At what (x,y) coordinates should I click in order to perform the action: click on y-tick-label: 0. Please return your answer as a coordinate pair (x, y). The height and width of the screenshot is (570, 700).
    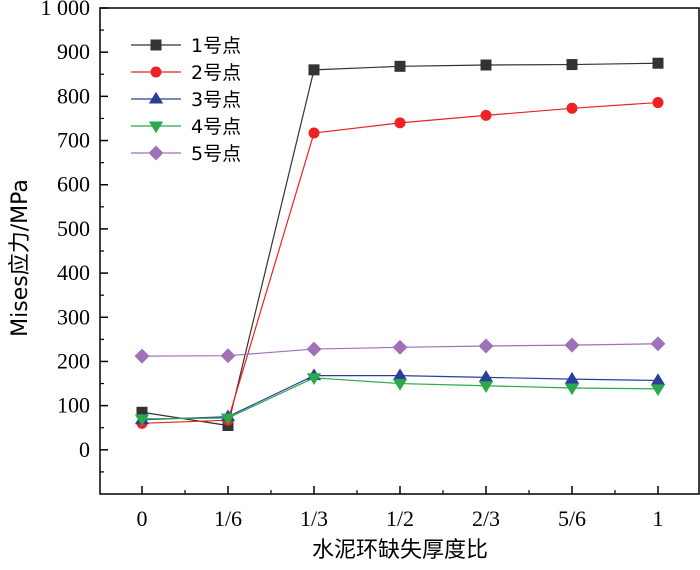
    Looking at the image, I should click on (84, 449).